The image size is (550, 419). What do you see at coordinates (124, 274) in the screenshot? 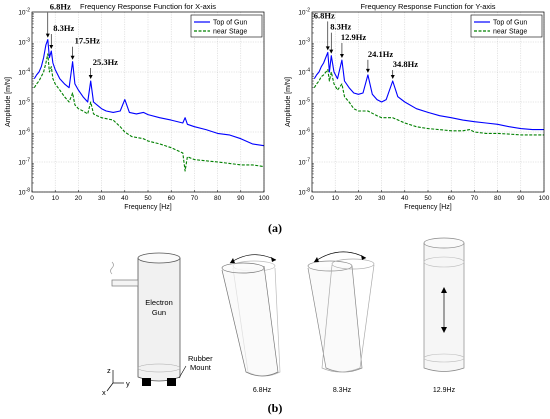
I see `gun-side-port` at bounding box center [124, 274].